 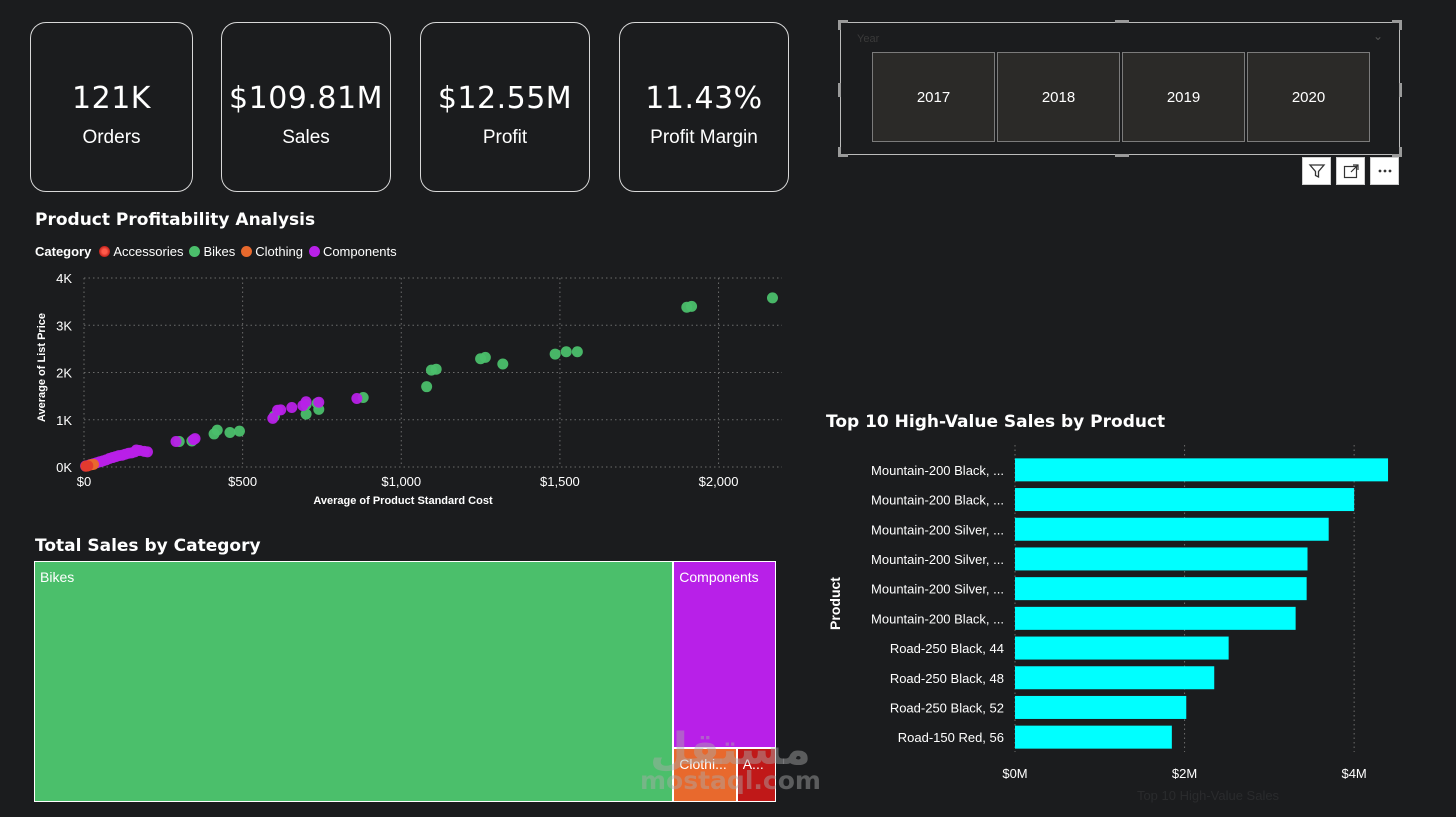 I want to click on kpi-value: $109.81M, so click(x=306, y=98).